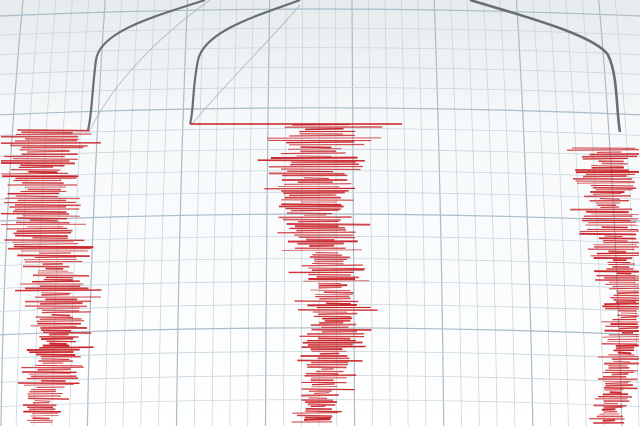  What do you see at coordinates (146, 65) in the screenshot?
I see `needle-left` at bounding box center [146, 65].